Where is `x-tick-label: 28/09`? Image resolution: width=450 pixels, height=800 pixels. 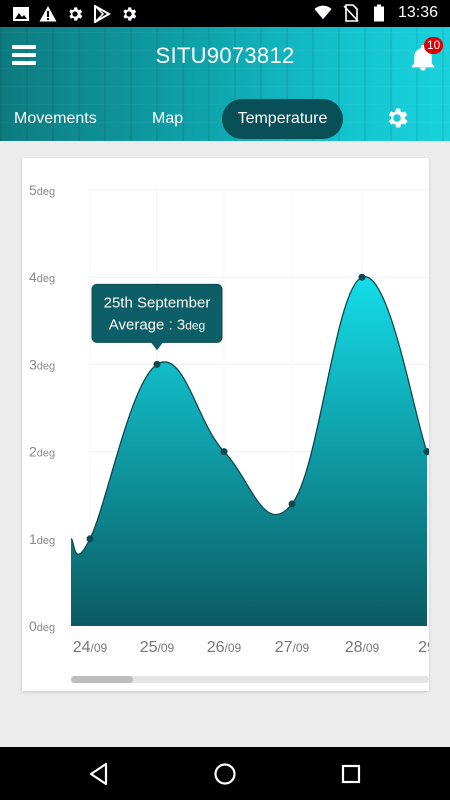 x-tick-label: 28/09 is located at coordinates (362, 647).